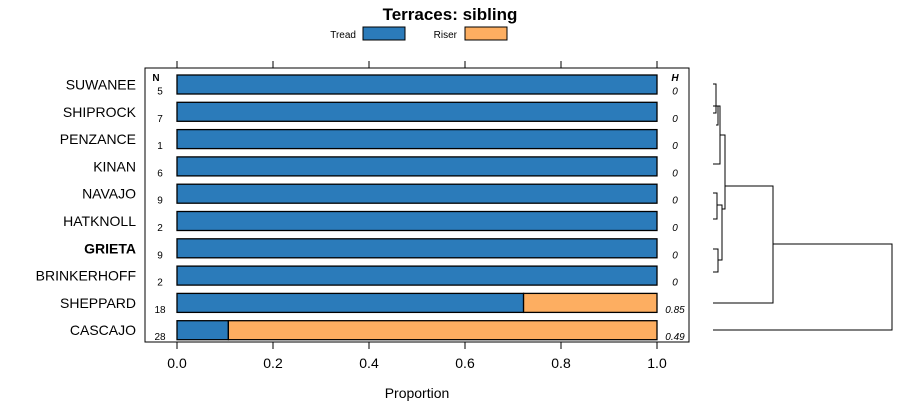 This screenshot has width=900, height=420. What do you see at coordinates (384, 33) in the screenshot?
I see `legend-swatch-tread` at bounding box center [384, 33].